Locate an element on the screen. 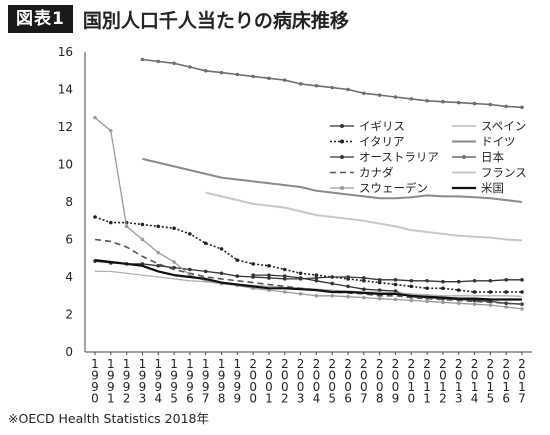 The image size is (550, 435). y-tick-label: 14 is located at coordinates (65, 90).